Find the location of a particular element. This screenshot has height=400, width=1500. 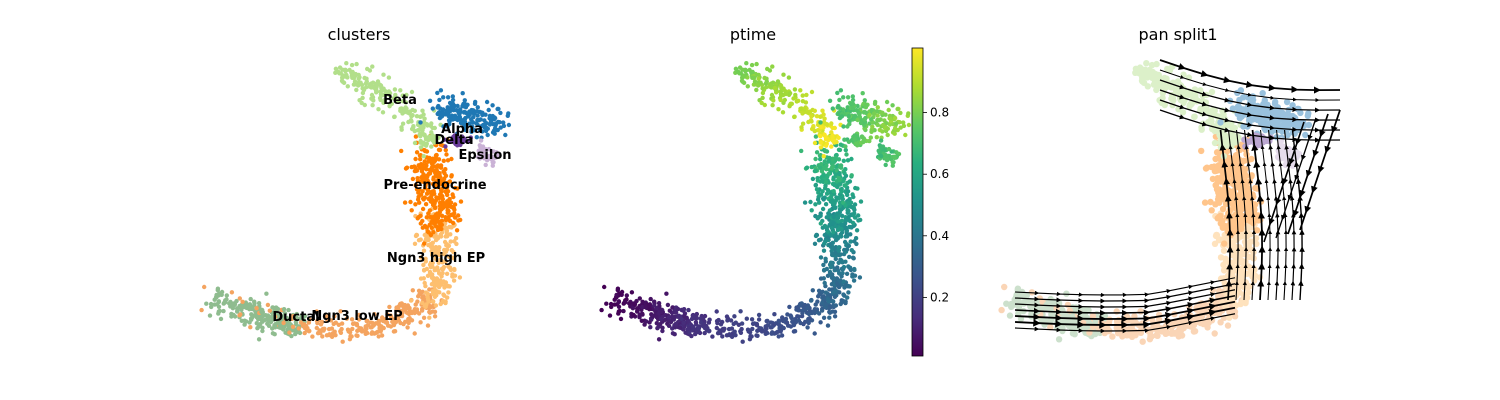

colorbar-ticks: 0.20.40.60.8 is located at coordinates (936, 205).